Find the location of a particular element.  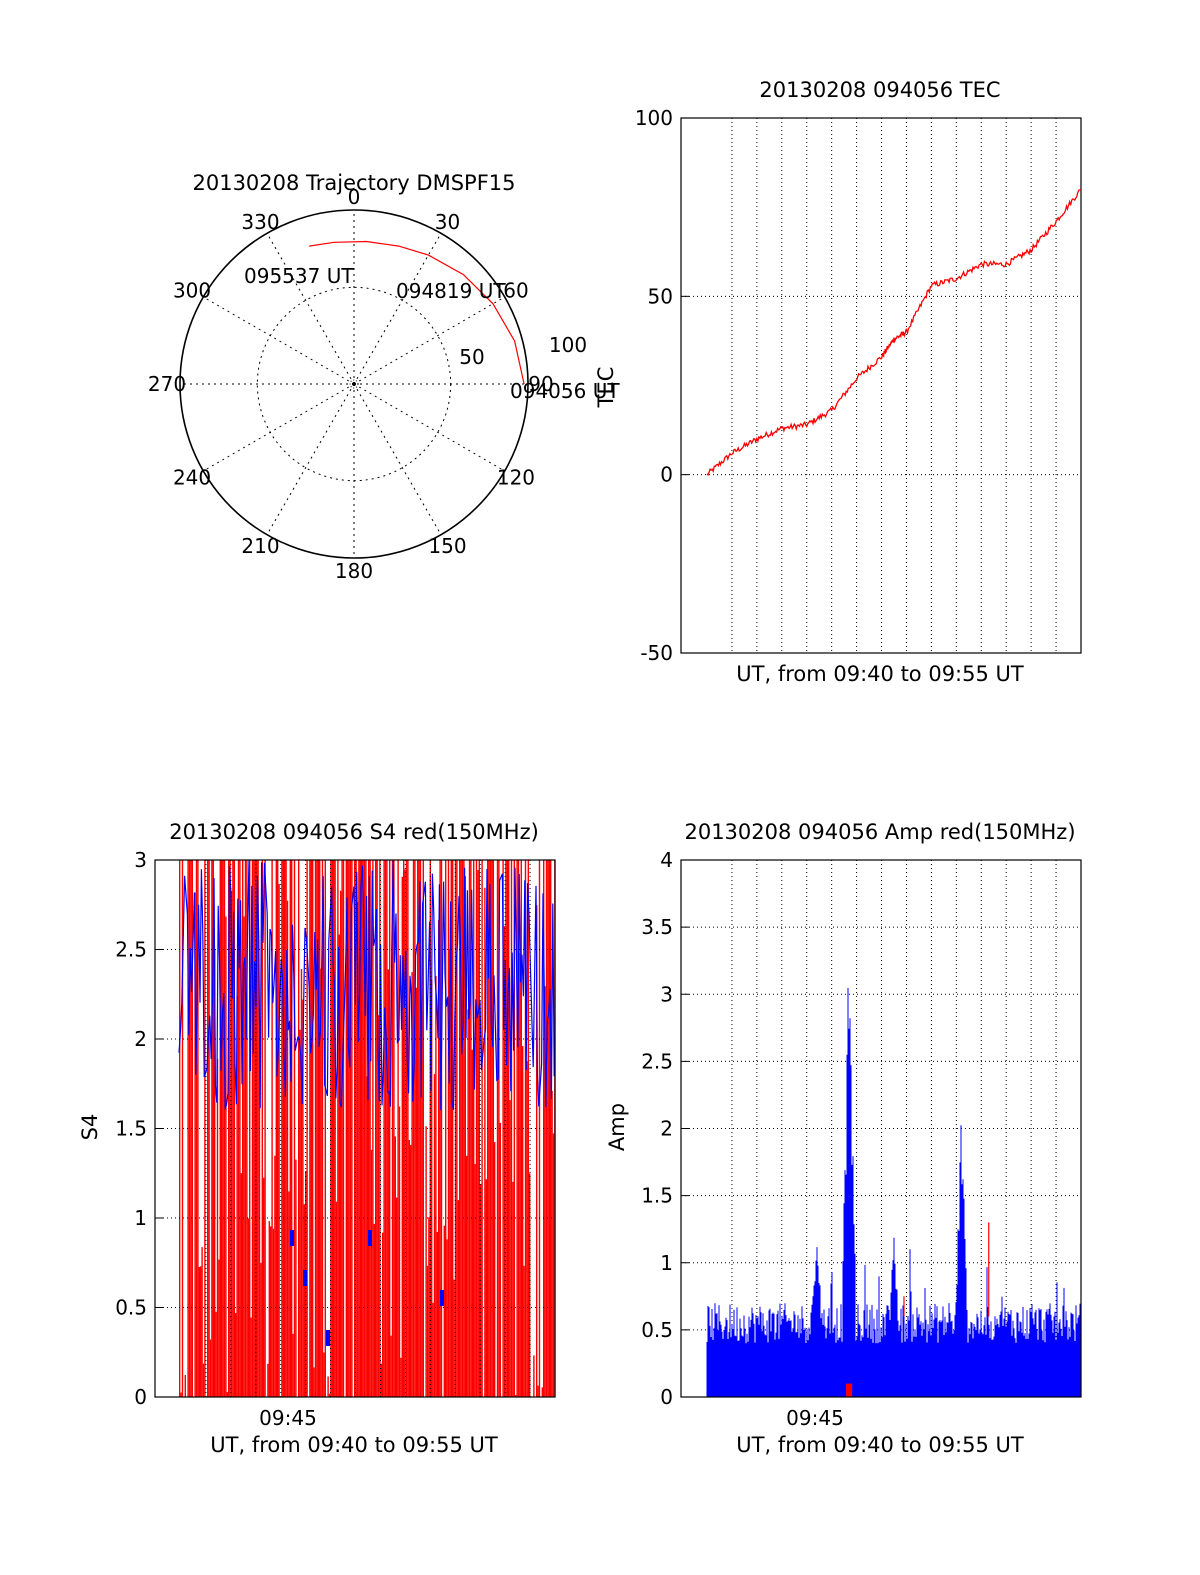

polar-azimuth-label-210: 210 is located at coordinates (260, 546).